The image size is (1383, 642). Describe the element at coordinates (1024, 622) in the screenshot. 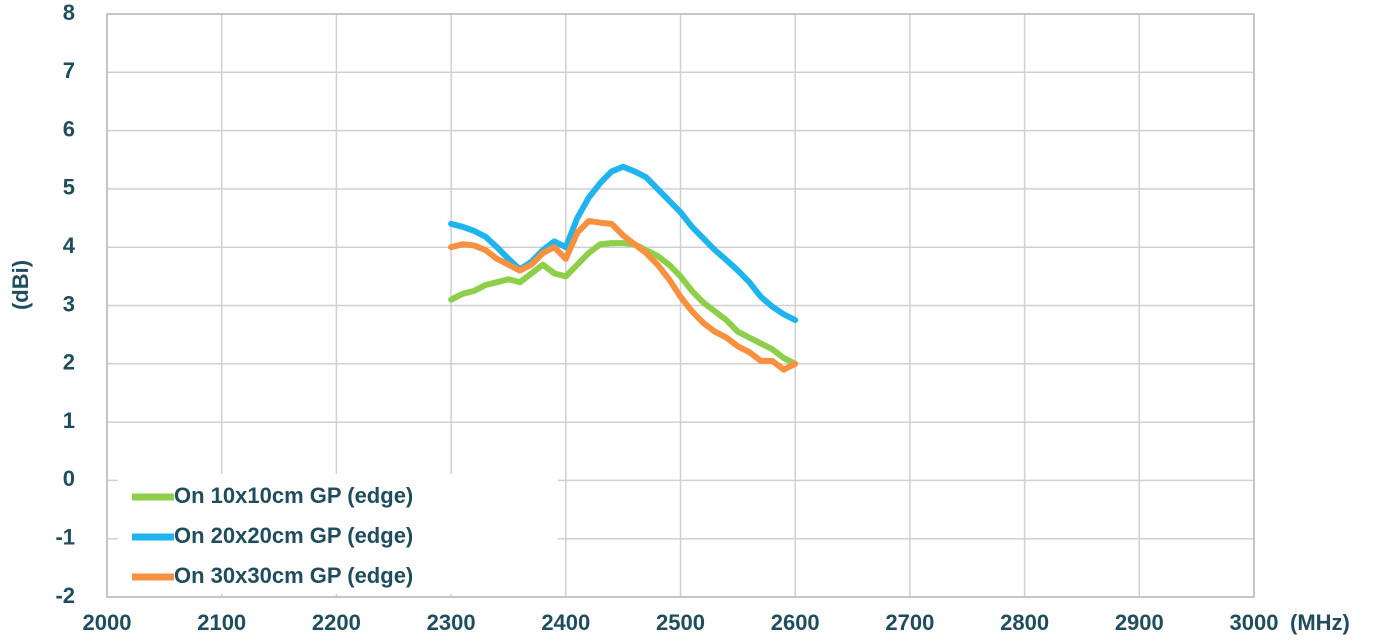

I see `x-tick-label: 2800` at that location.